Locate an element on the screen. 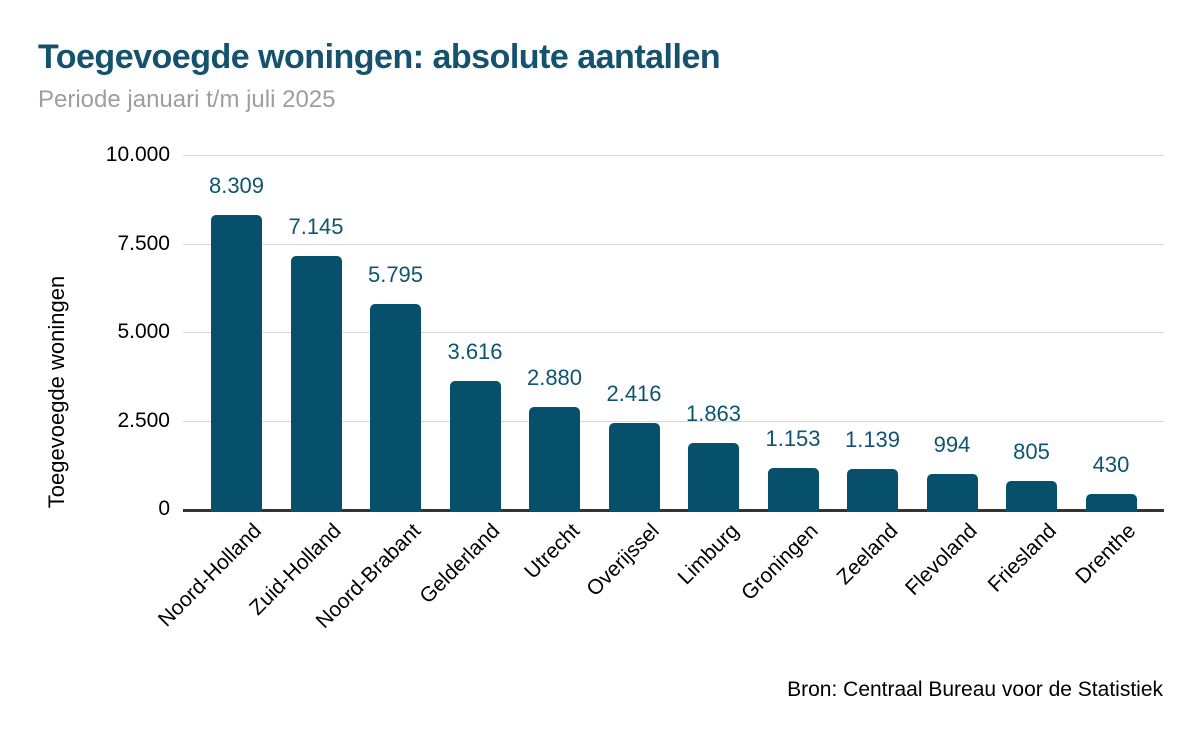  source-credit: Bron: Centraal Bureau voor de Statistiek is located at coordinates (975, 689).